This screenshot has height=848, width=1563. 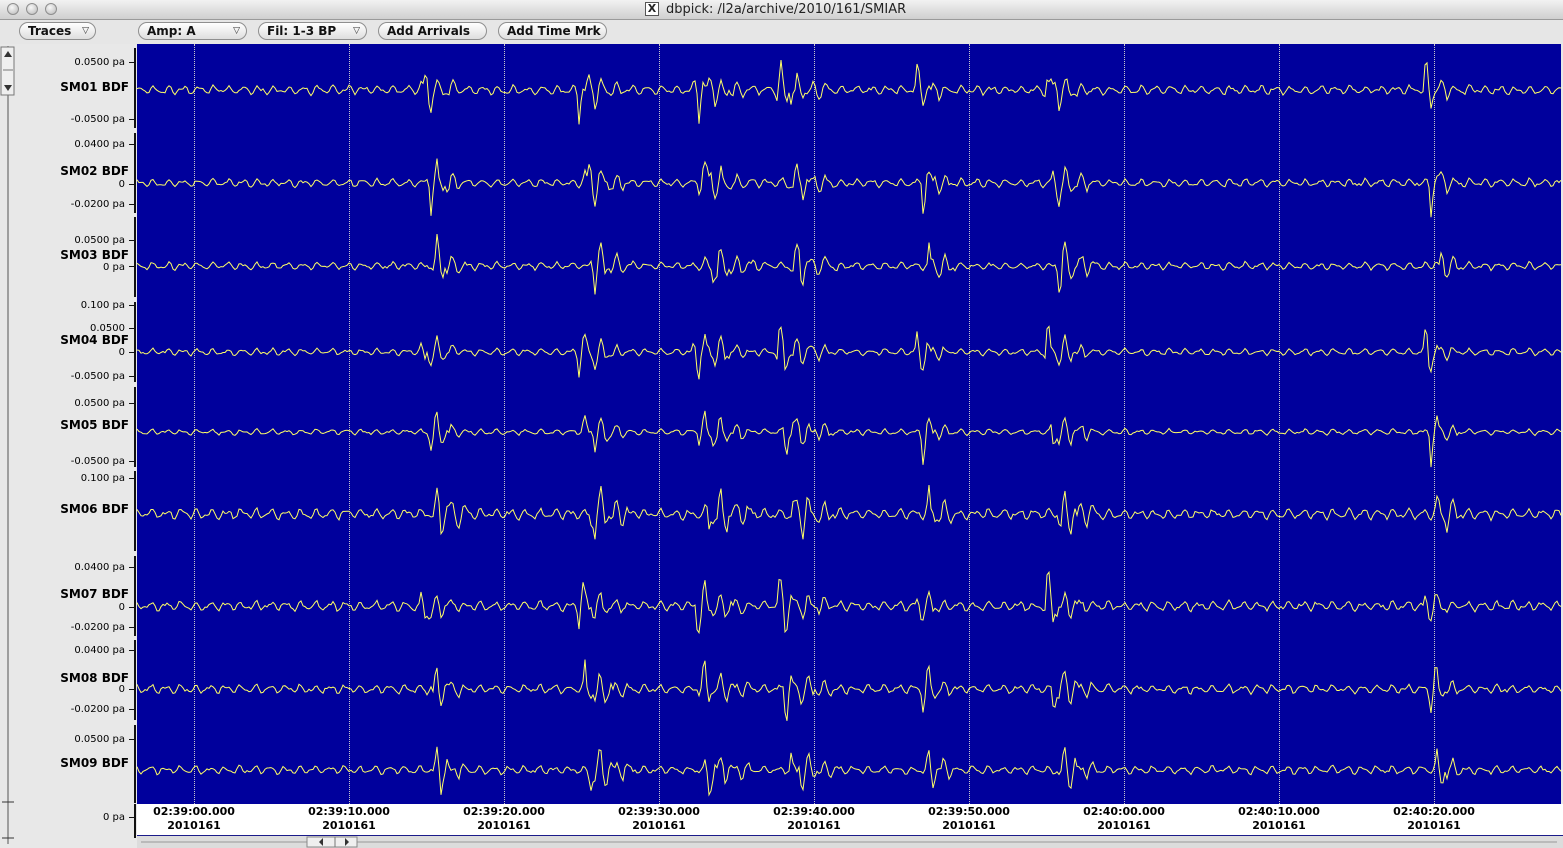 What do you see at coordinates (194, 811) in the screenshot?
I see `time-label: 02:39:00.000` at bounding box center [194, 811].